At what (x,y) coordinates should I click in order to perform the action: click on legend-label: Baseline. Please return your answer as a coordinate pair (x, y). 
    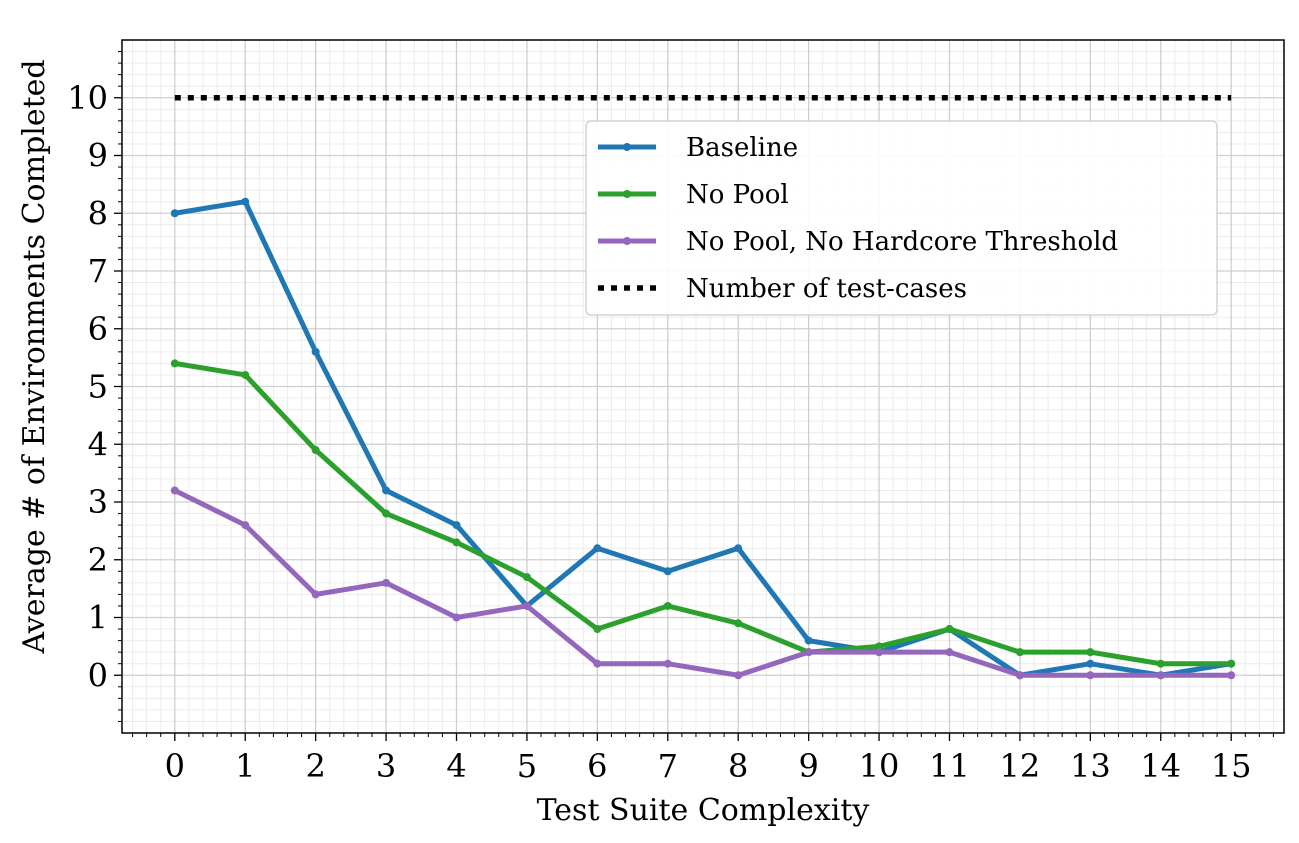
    Looking at the image, I should click on (742, 148).